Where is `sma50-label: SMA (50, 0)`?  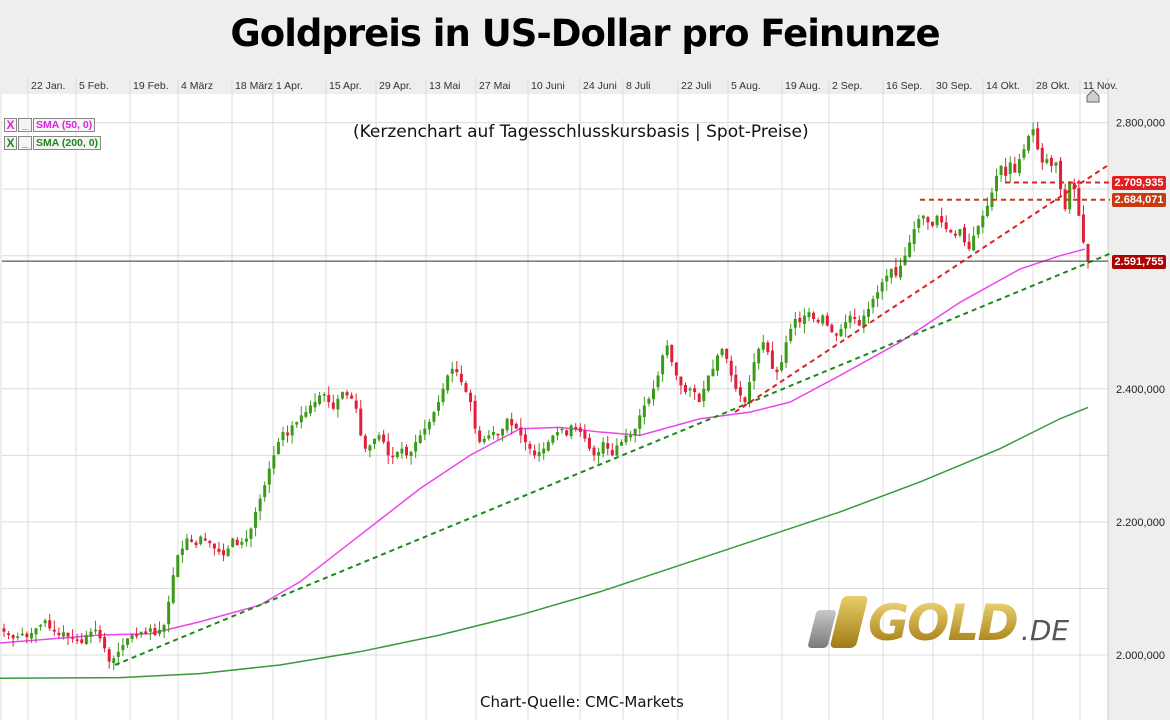
sma50-label: SMA (50, 0) is located at coordinates (64, 124).